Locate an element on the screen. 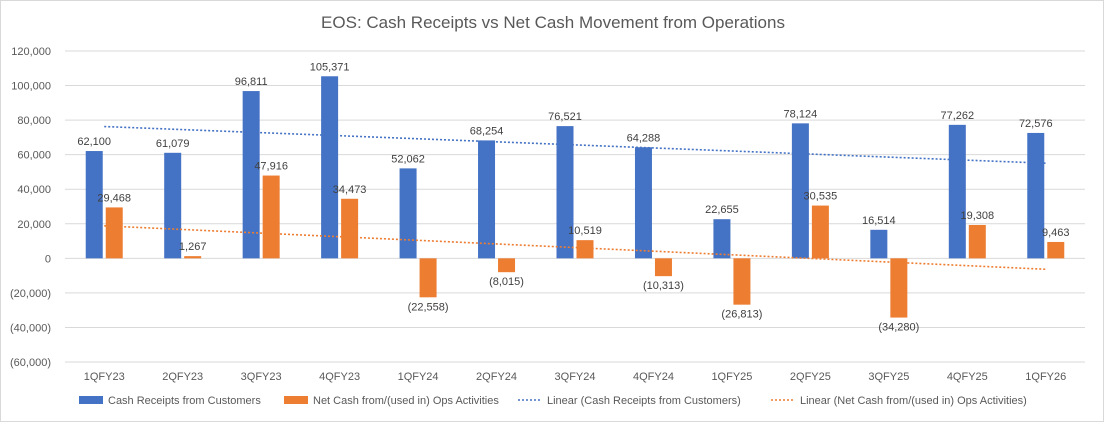 This screenshot has width=1104, height=423. data-label-net-cash-ops: (8,015) is located at coordinates (506, 282).